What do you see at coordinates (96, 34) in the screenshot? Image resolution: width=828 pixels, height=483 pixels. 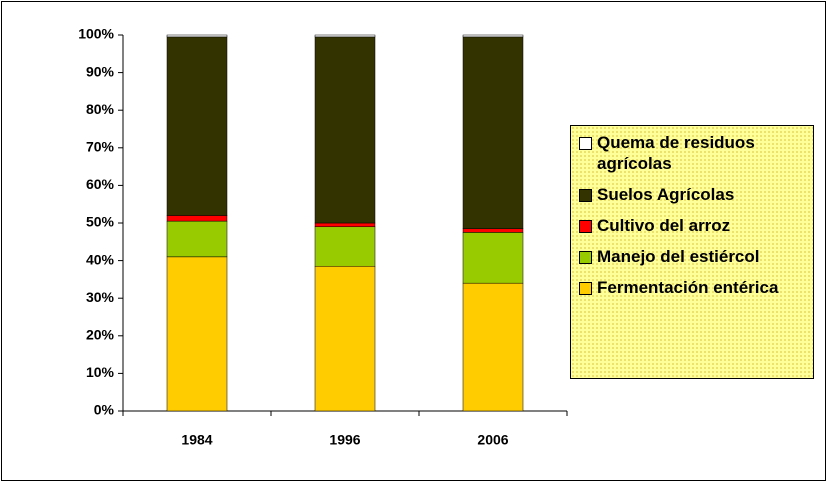 I see `y-tick-label: 100%` at bounding box center [96, 34].